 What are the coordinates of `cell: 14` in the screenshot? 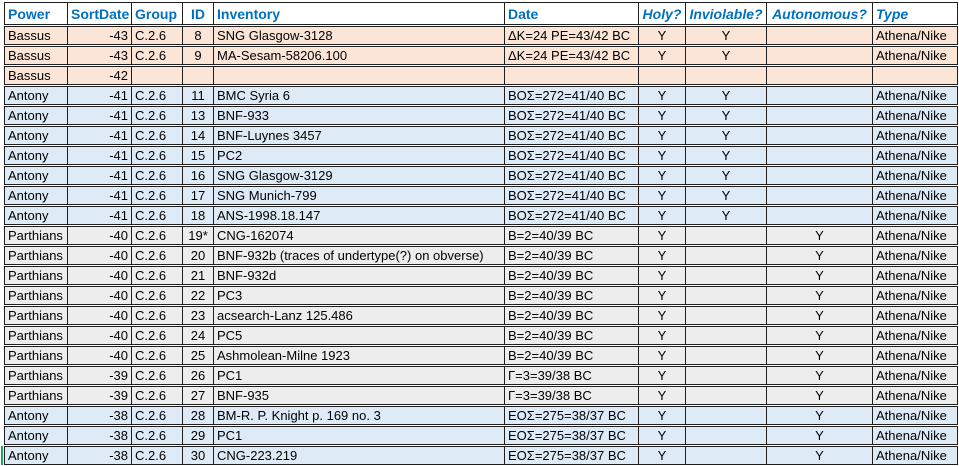 It's located at (198, 135).